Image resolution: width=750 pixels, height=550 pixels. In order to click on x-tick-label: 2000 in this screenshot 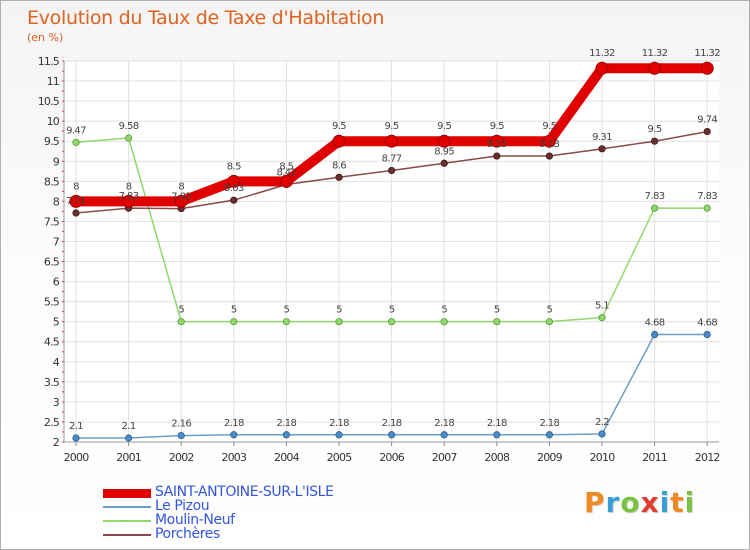, I will do `click(77, 457)`.